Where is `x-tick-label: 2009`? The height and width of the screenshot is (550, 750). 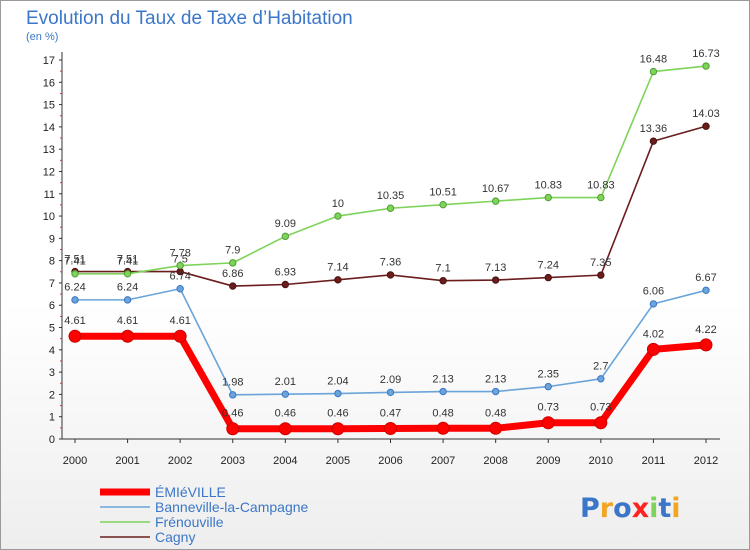 x-tick-label: 2009 is located at coordinates (548, 461).